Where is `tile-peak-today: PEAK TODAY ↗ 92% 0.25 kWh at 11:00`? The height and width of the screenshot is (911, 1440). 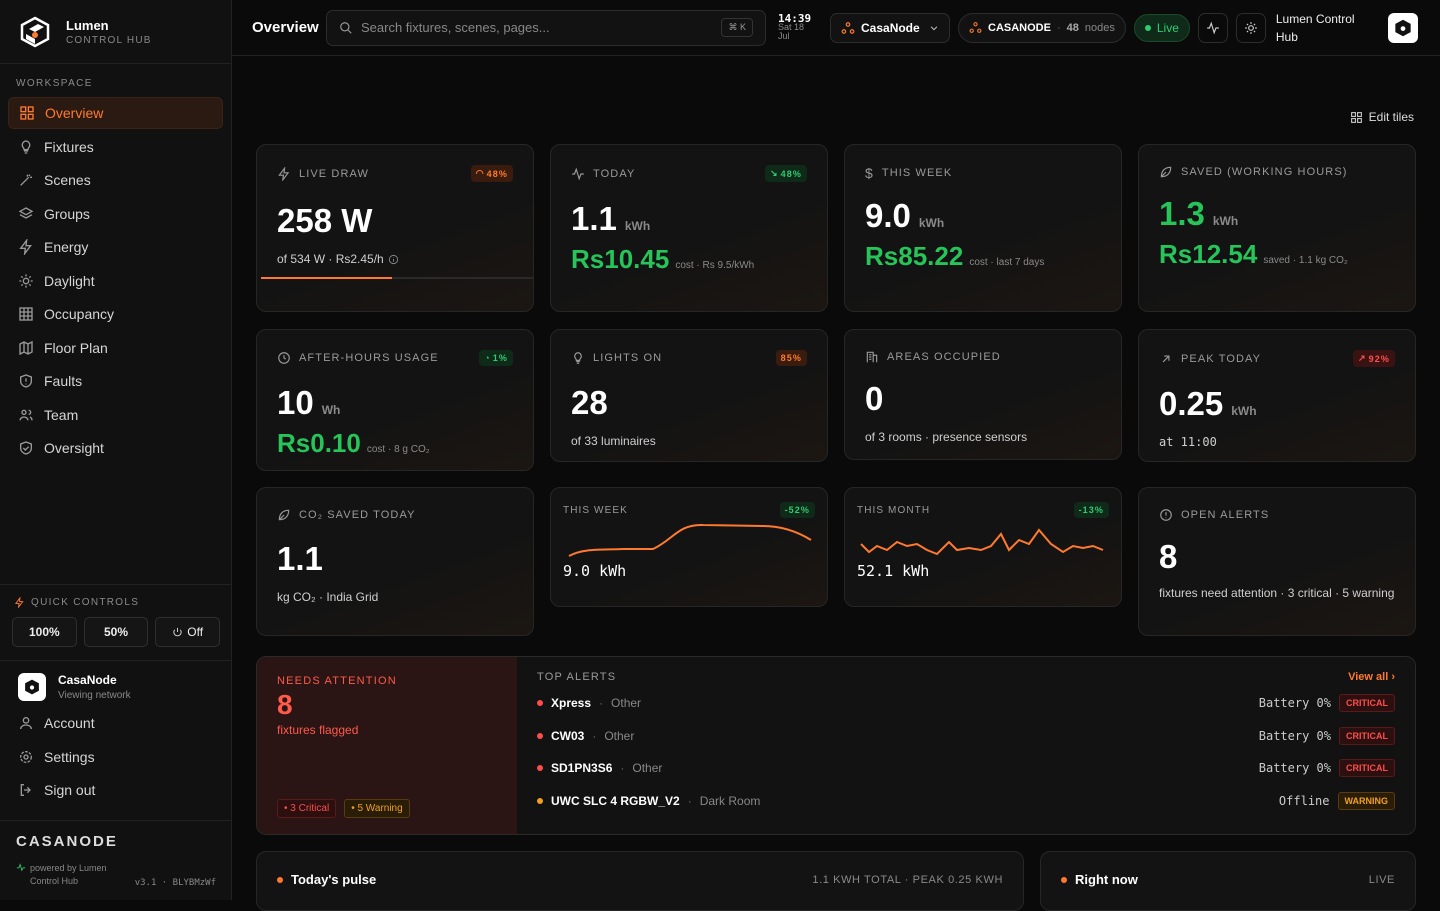
tile-peak-today: PEAK TODAY ↗ 92% 0.25 kWh at 11:00 is located at coordinates (1277, 395).